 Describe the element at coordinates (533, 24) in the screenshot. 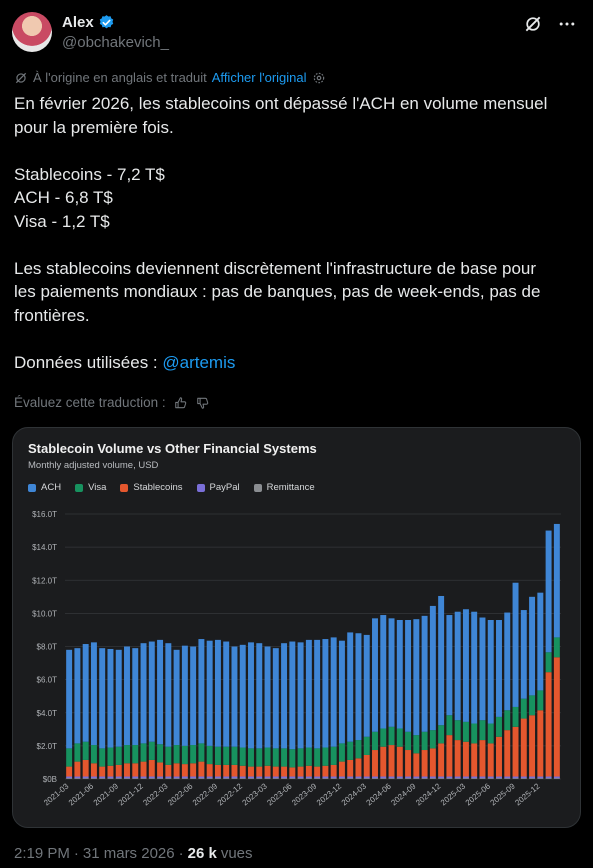

I see `grok-icon` at that location.